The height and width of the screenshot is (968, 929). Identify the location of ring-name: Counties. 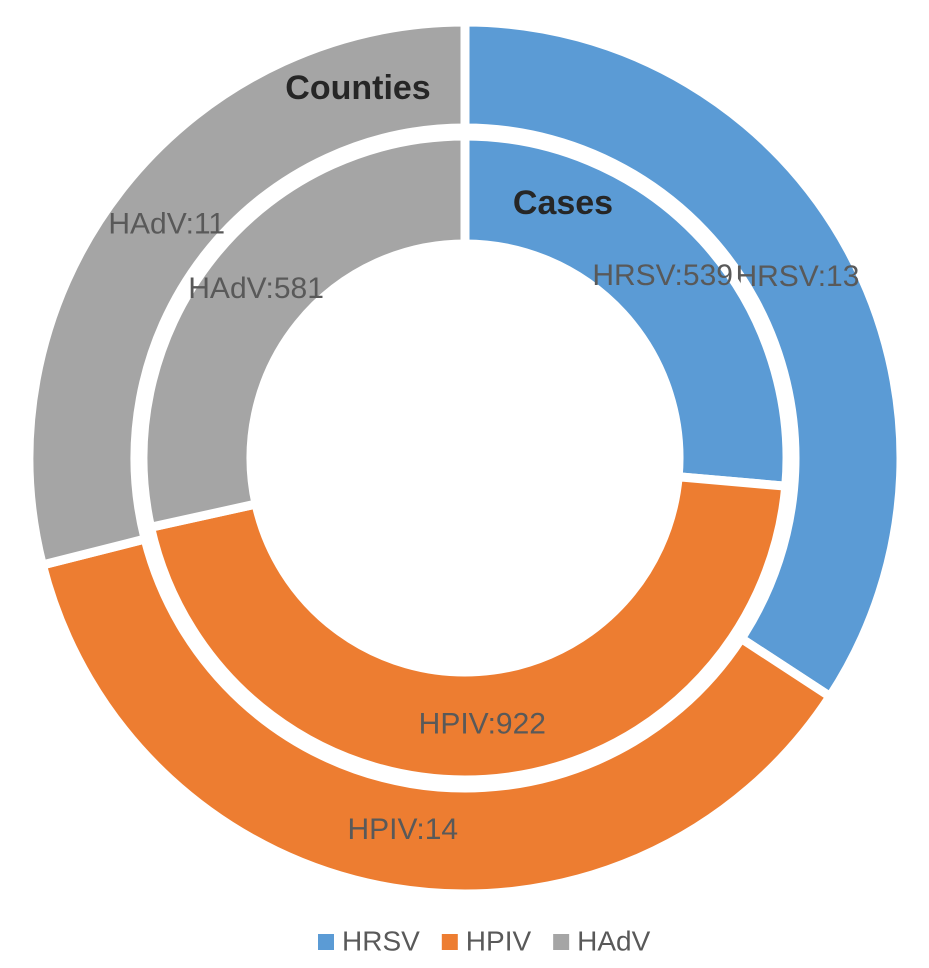
(357, 88).